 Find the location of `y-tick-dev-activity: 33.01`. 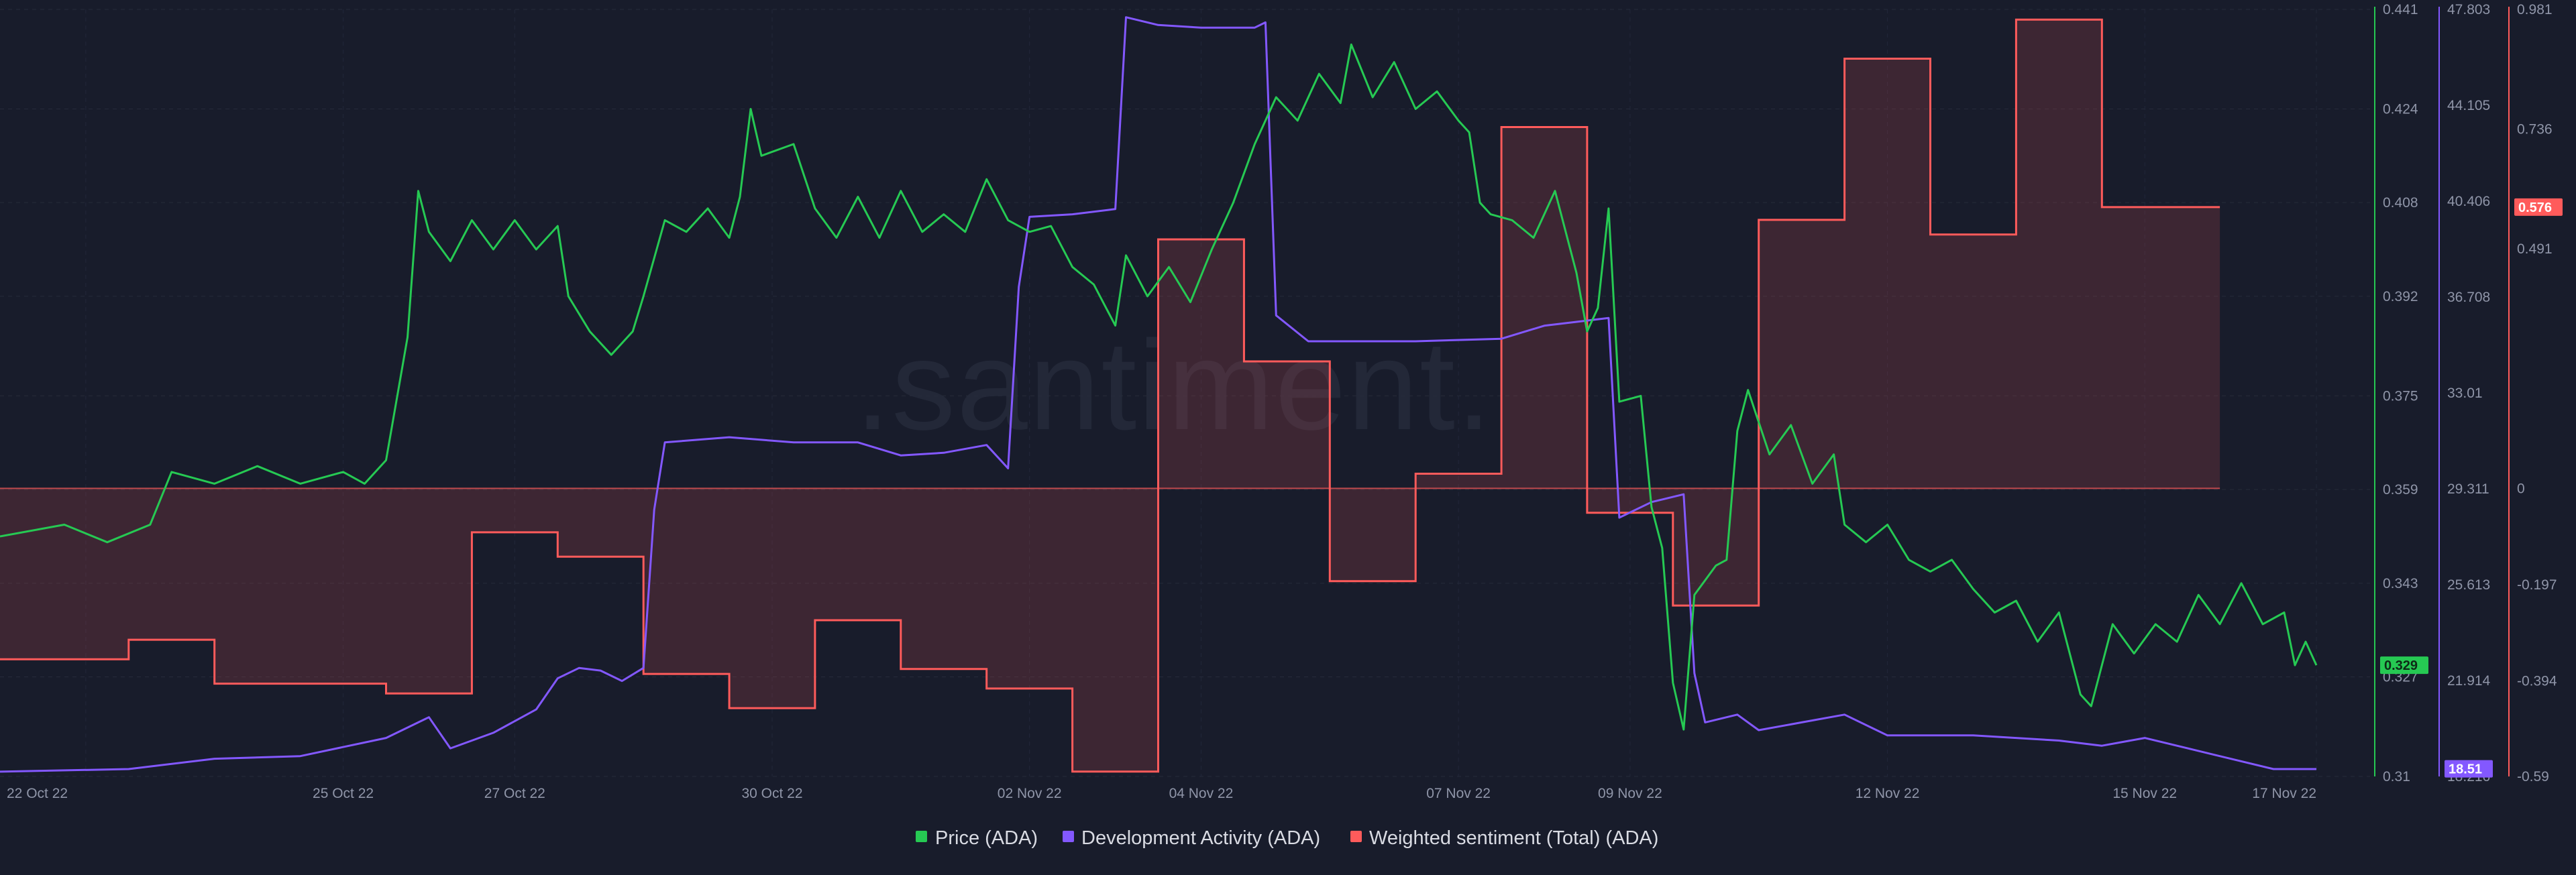

y-tick-dev-activity: 33.01 is located at coordinates (2465, 393).